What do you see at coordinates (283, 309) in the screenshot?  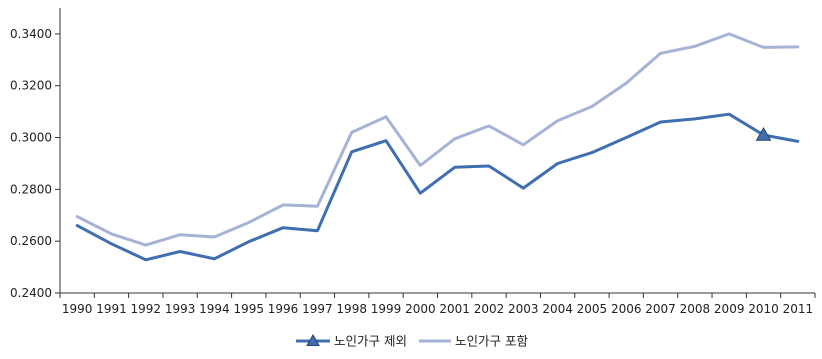 I see `x-tick-label: 1996` at bounding box center [283, 309].